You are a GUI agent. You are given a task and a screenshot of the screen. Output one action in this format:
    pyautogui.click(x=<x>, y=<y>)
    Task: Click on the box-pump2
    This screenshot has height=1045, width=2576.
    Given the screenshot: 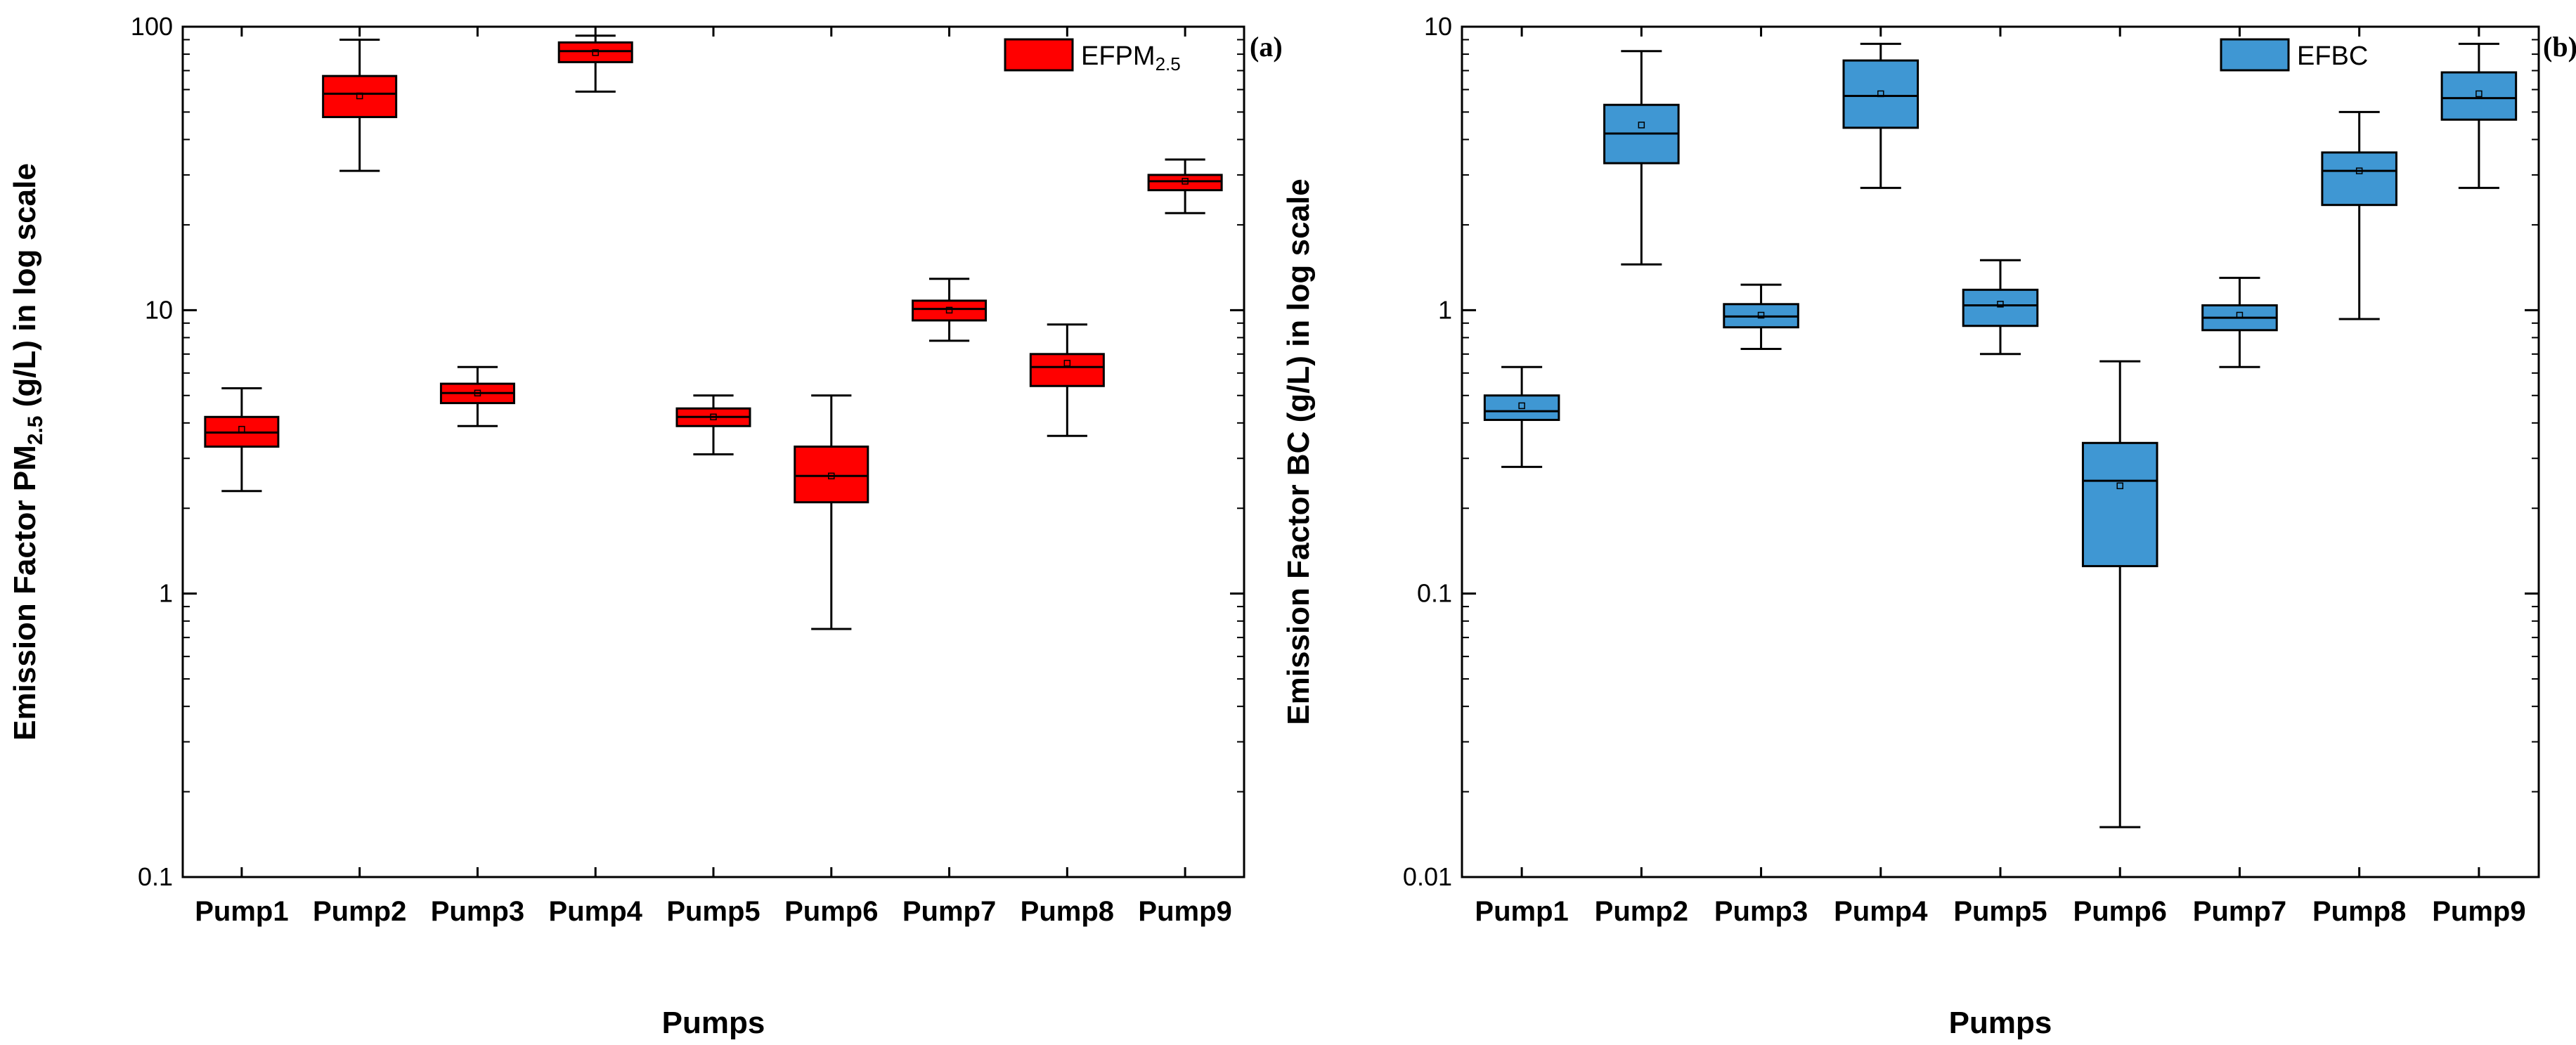 What is the action you would take?
    pyautogui.click(x=360, y=96)
    